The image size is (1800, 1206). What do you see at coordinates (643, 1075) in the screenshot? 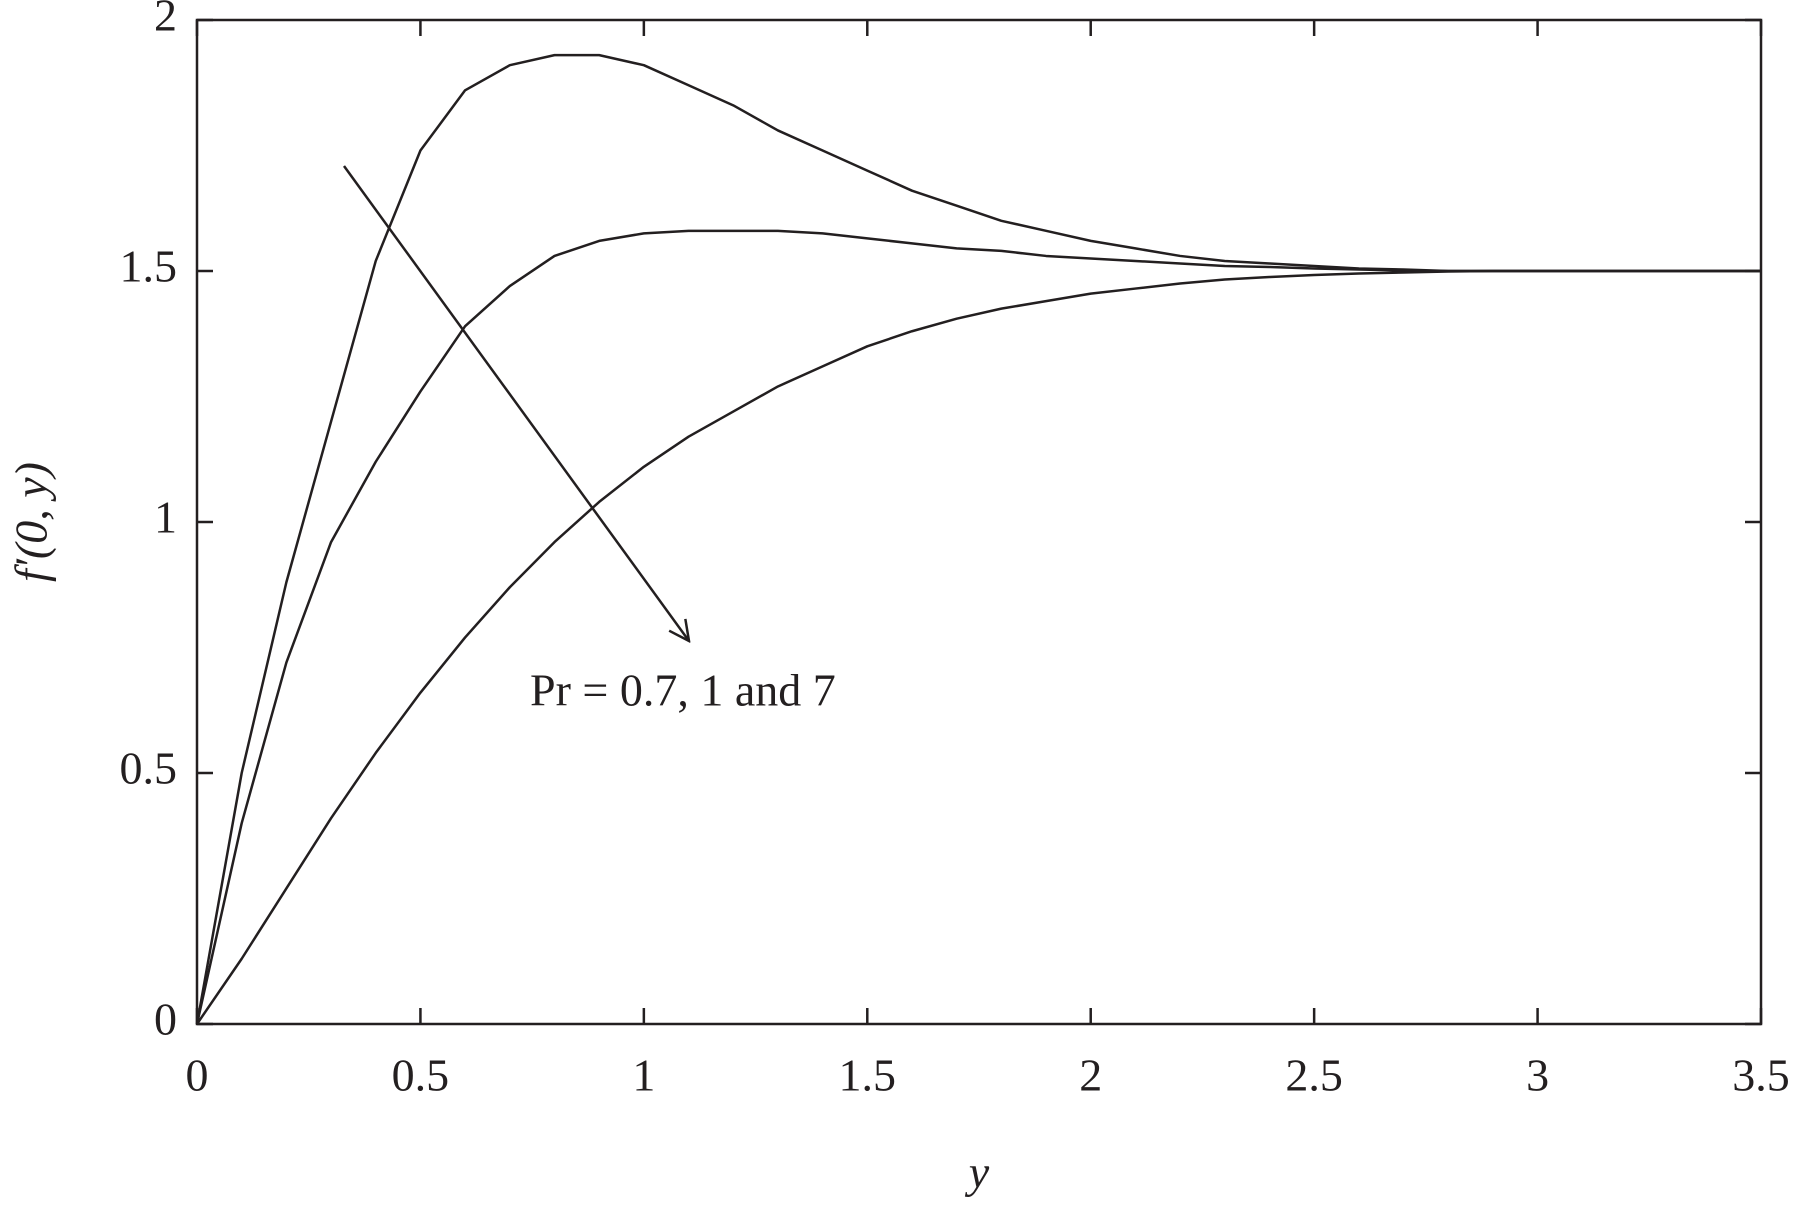
I see `x-tick-label: 1` at bounding box center [643, 1075].